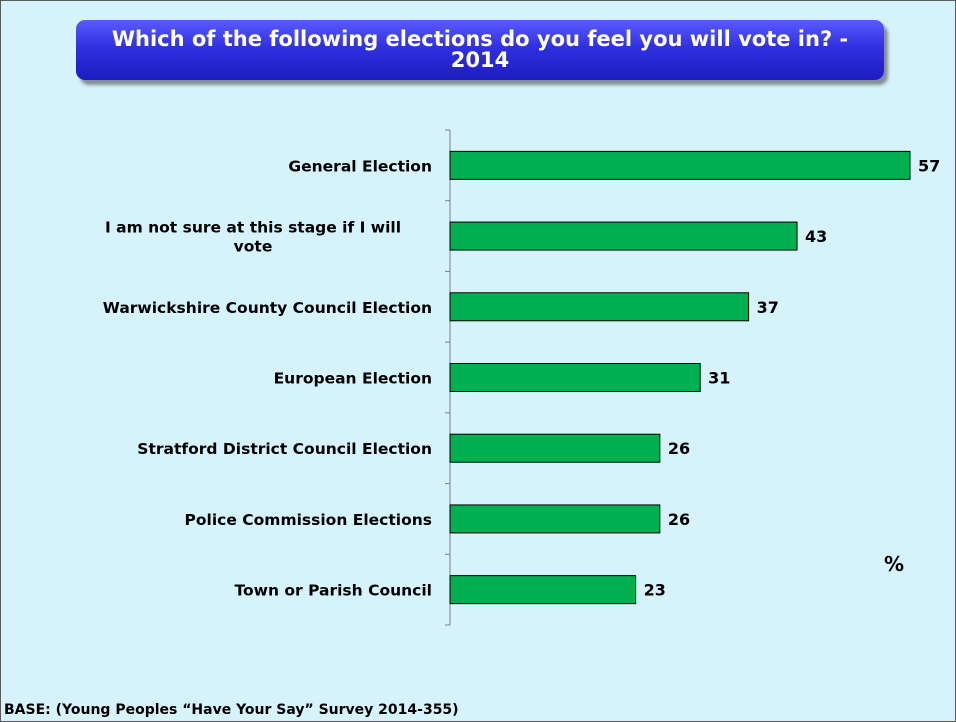  Describe the element at coordinates (768, 307) in the screenshot. I see `data-label: 37` at that location.